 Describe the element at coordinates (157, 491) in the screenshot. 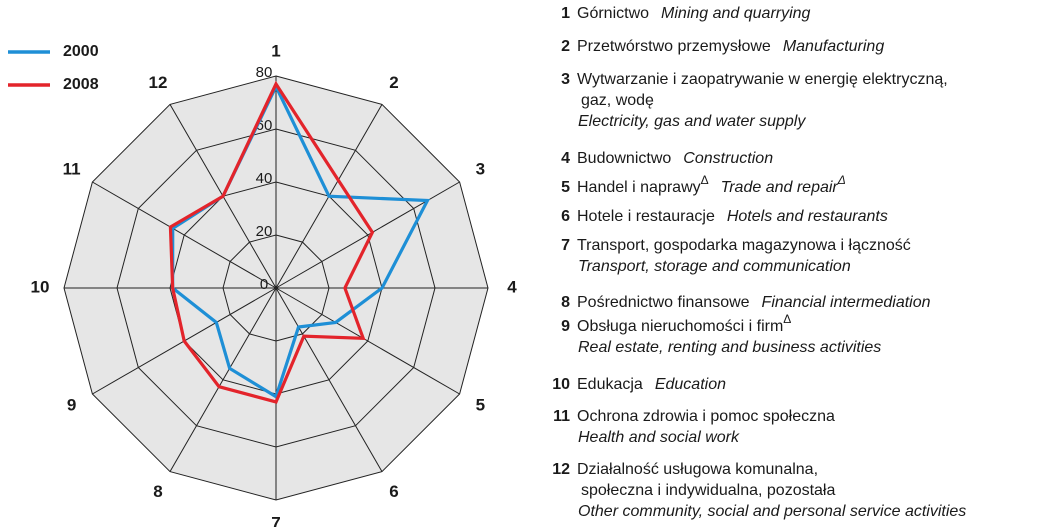

I see `axis-label: 8` at that location.